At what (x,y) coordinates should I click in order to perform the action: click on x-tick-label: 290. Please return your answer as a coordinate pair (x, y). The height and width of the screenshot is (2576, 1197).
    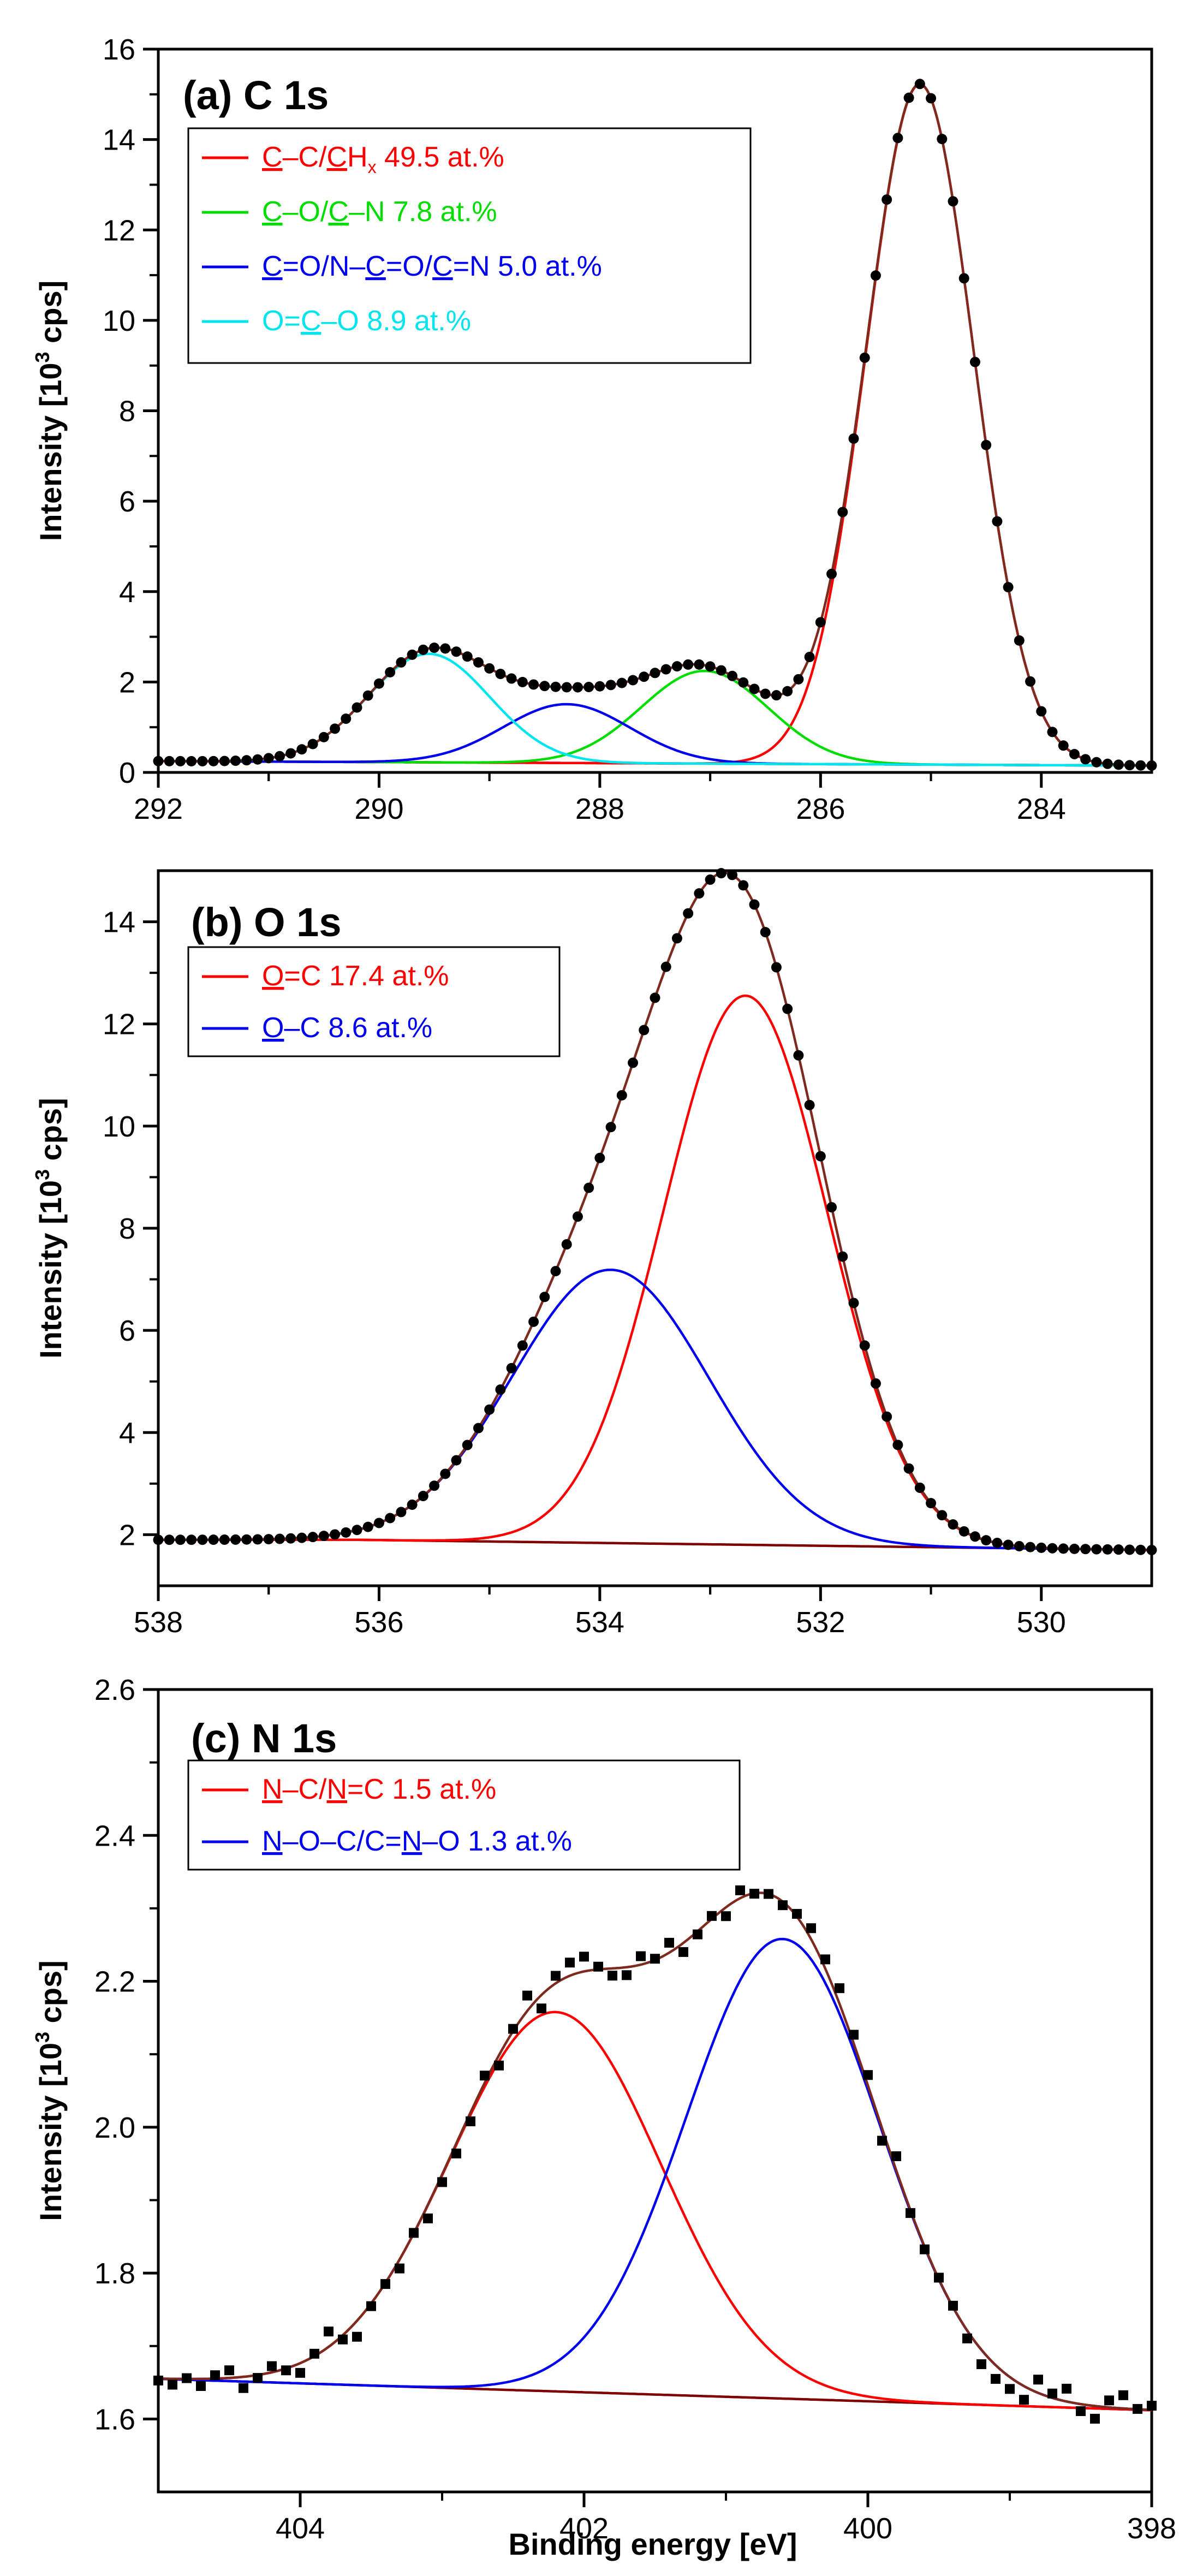
    Looking at the image, I should click on (378, 809).